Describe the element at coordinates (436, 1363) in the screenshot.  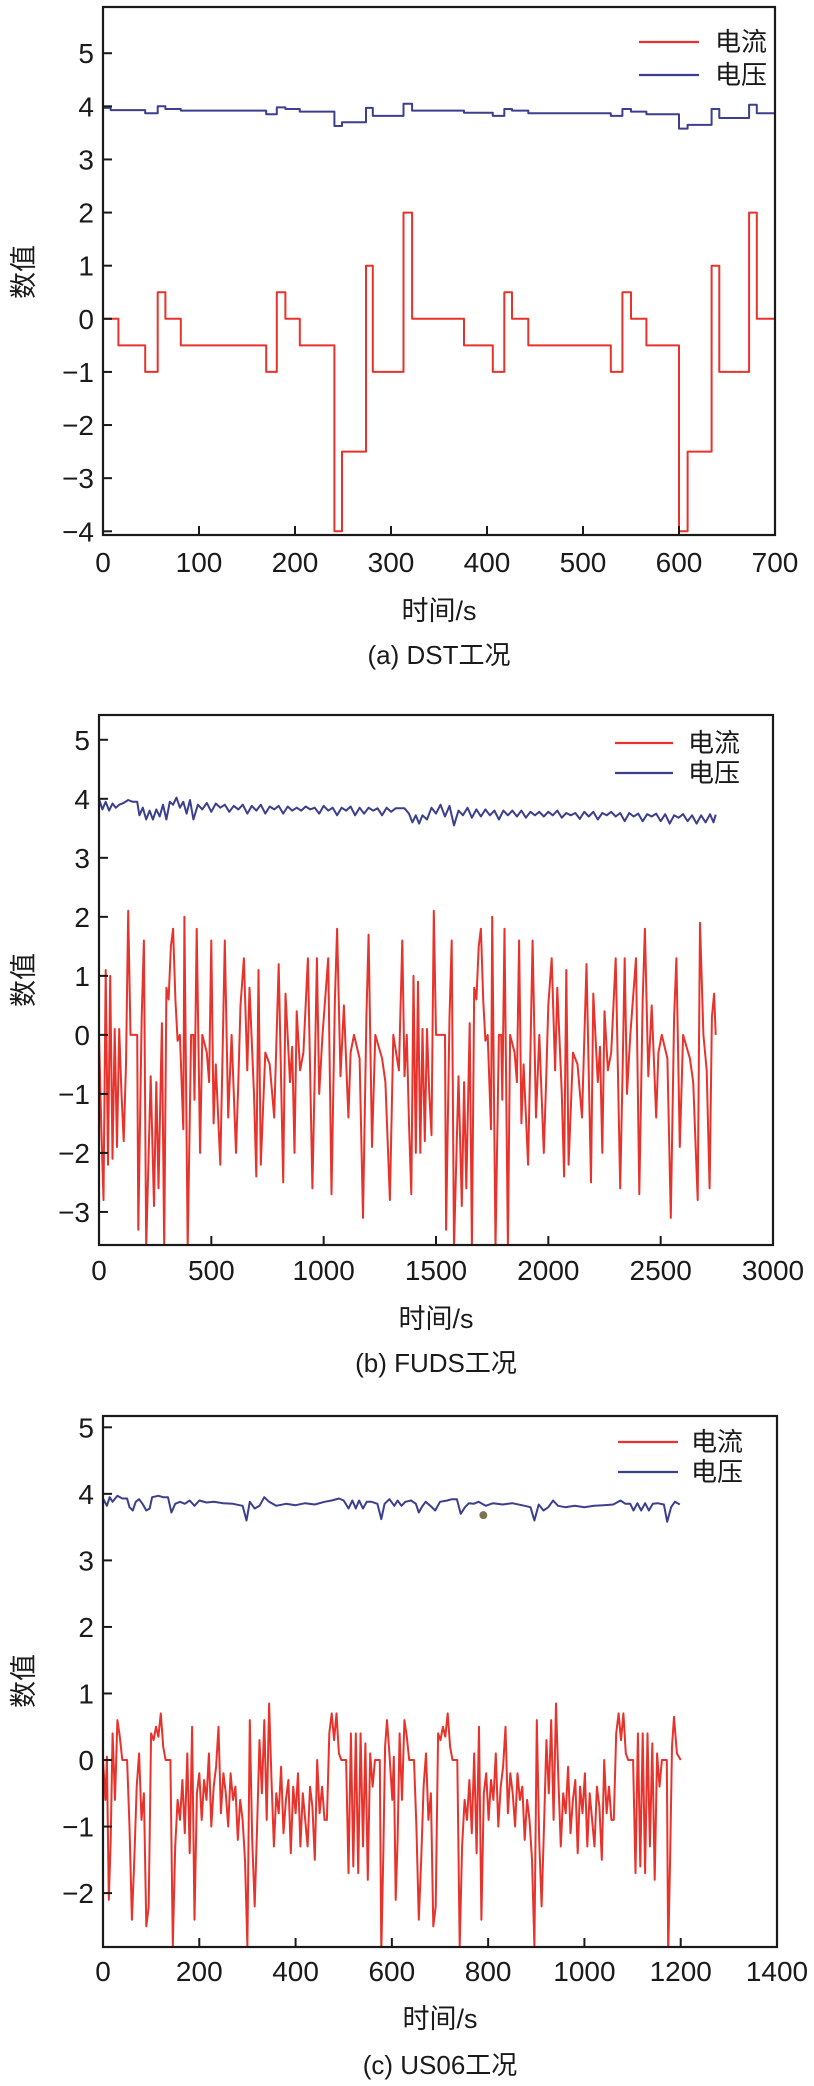
I see `panel-caption: (b) FUDS工况` at that location.